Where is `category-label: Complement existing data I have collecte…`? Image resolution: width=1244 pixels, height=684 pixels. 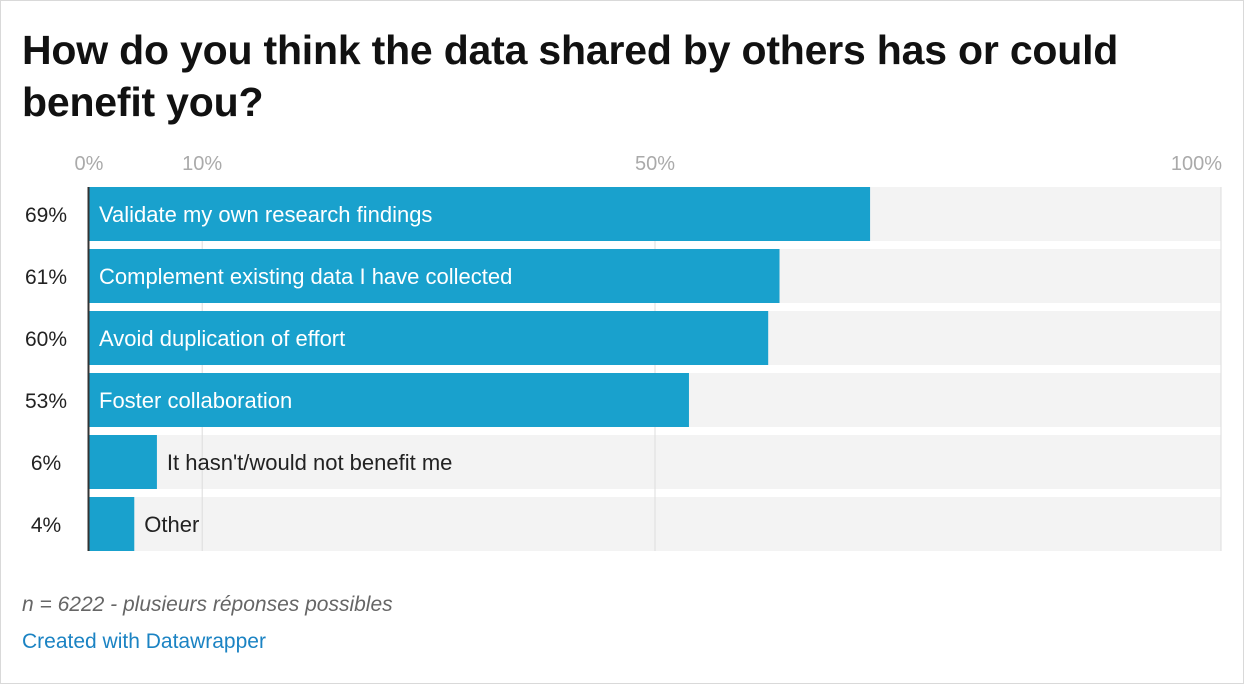 category-label: Complement existing data I have collecte… is located at coordinates (305, 276).